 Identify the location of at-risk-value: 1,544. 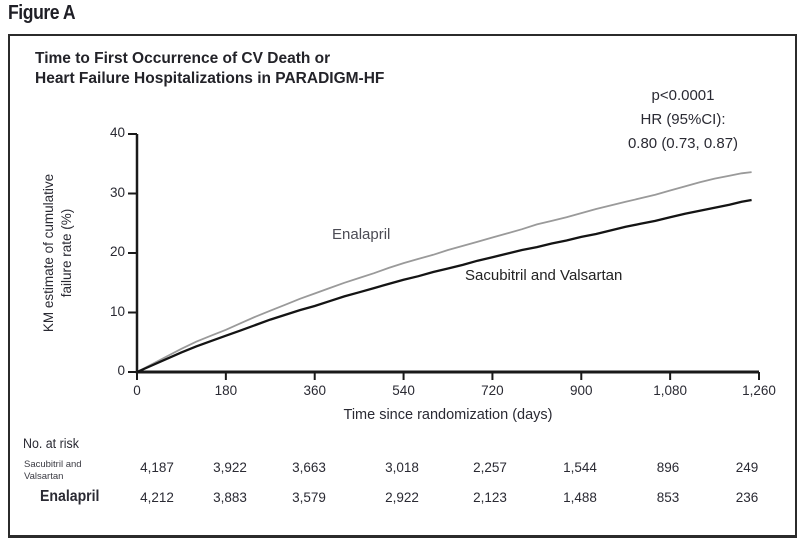
(580, 467).